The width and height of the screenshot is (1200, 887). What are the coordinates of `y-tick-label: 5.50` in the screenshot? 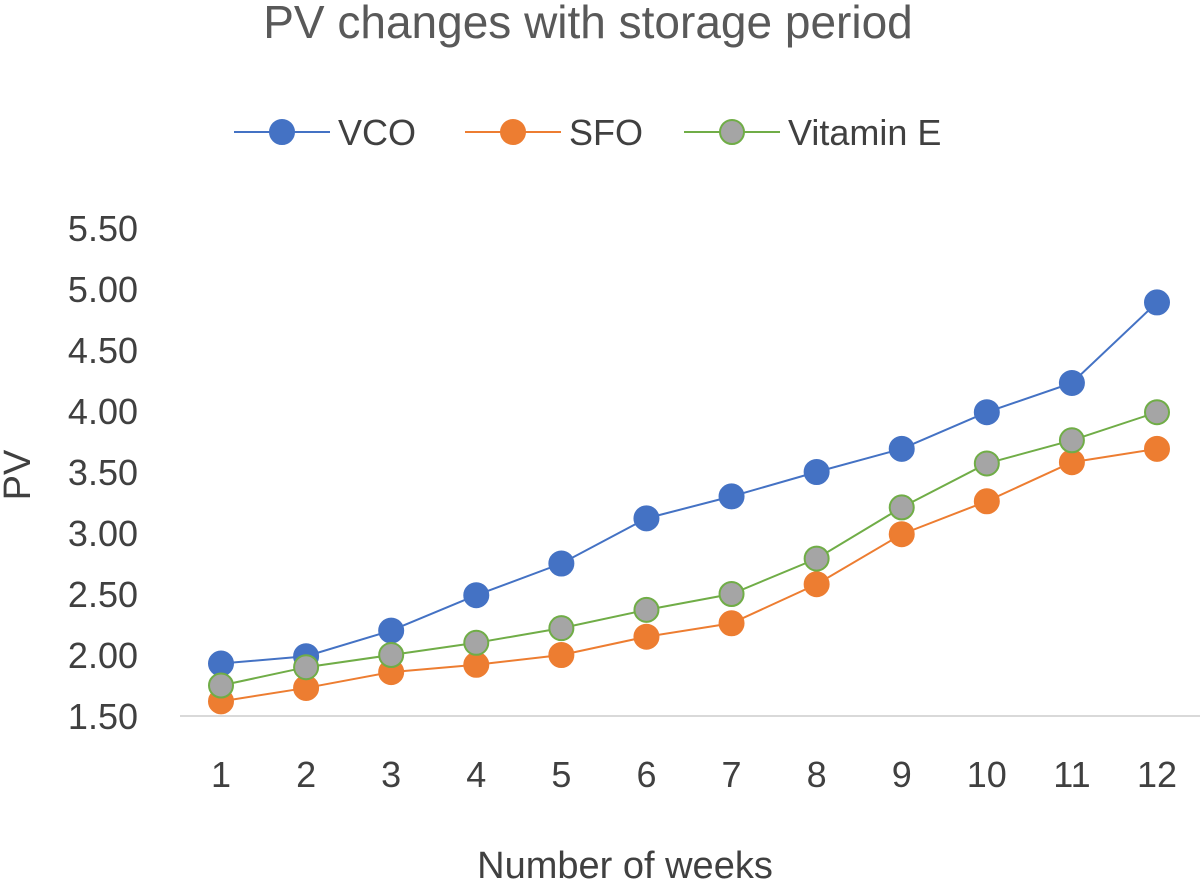 It's located at (103, 228).